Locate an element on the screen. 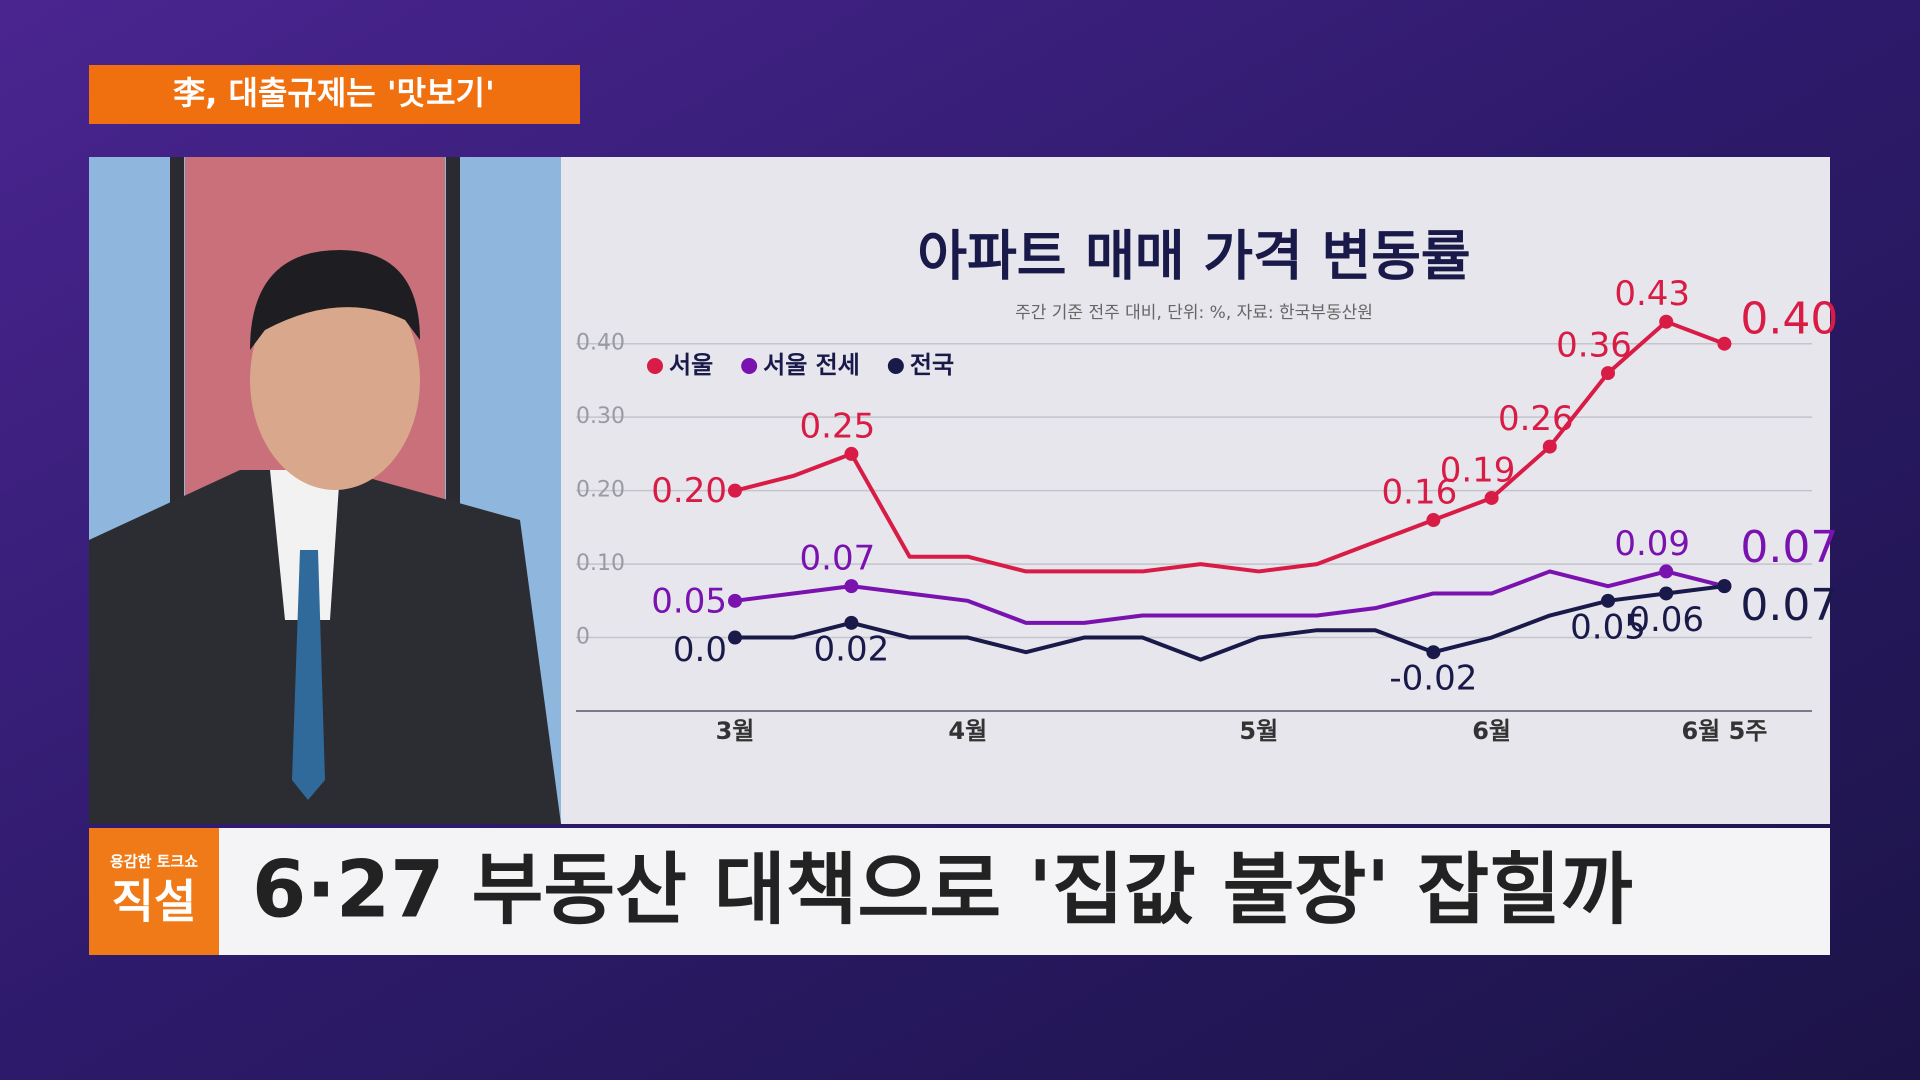  data-label: 0.20 is located at coordinates (689, 491).